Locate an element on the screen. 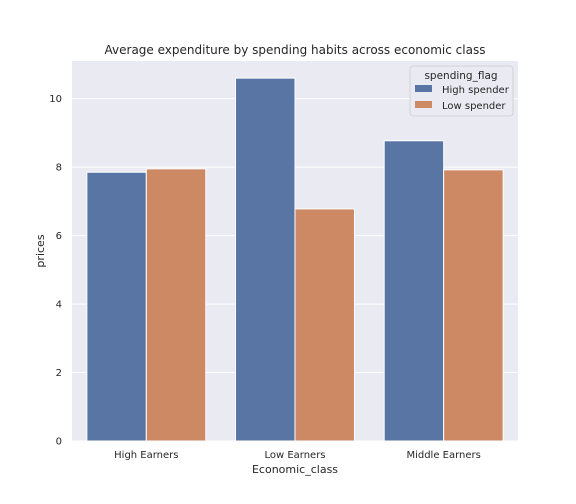 Image resolution: width=576 pixels, height=504 pixels. y-axis-label: prices is located at coordinates (40, 250).